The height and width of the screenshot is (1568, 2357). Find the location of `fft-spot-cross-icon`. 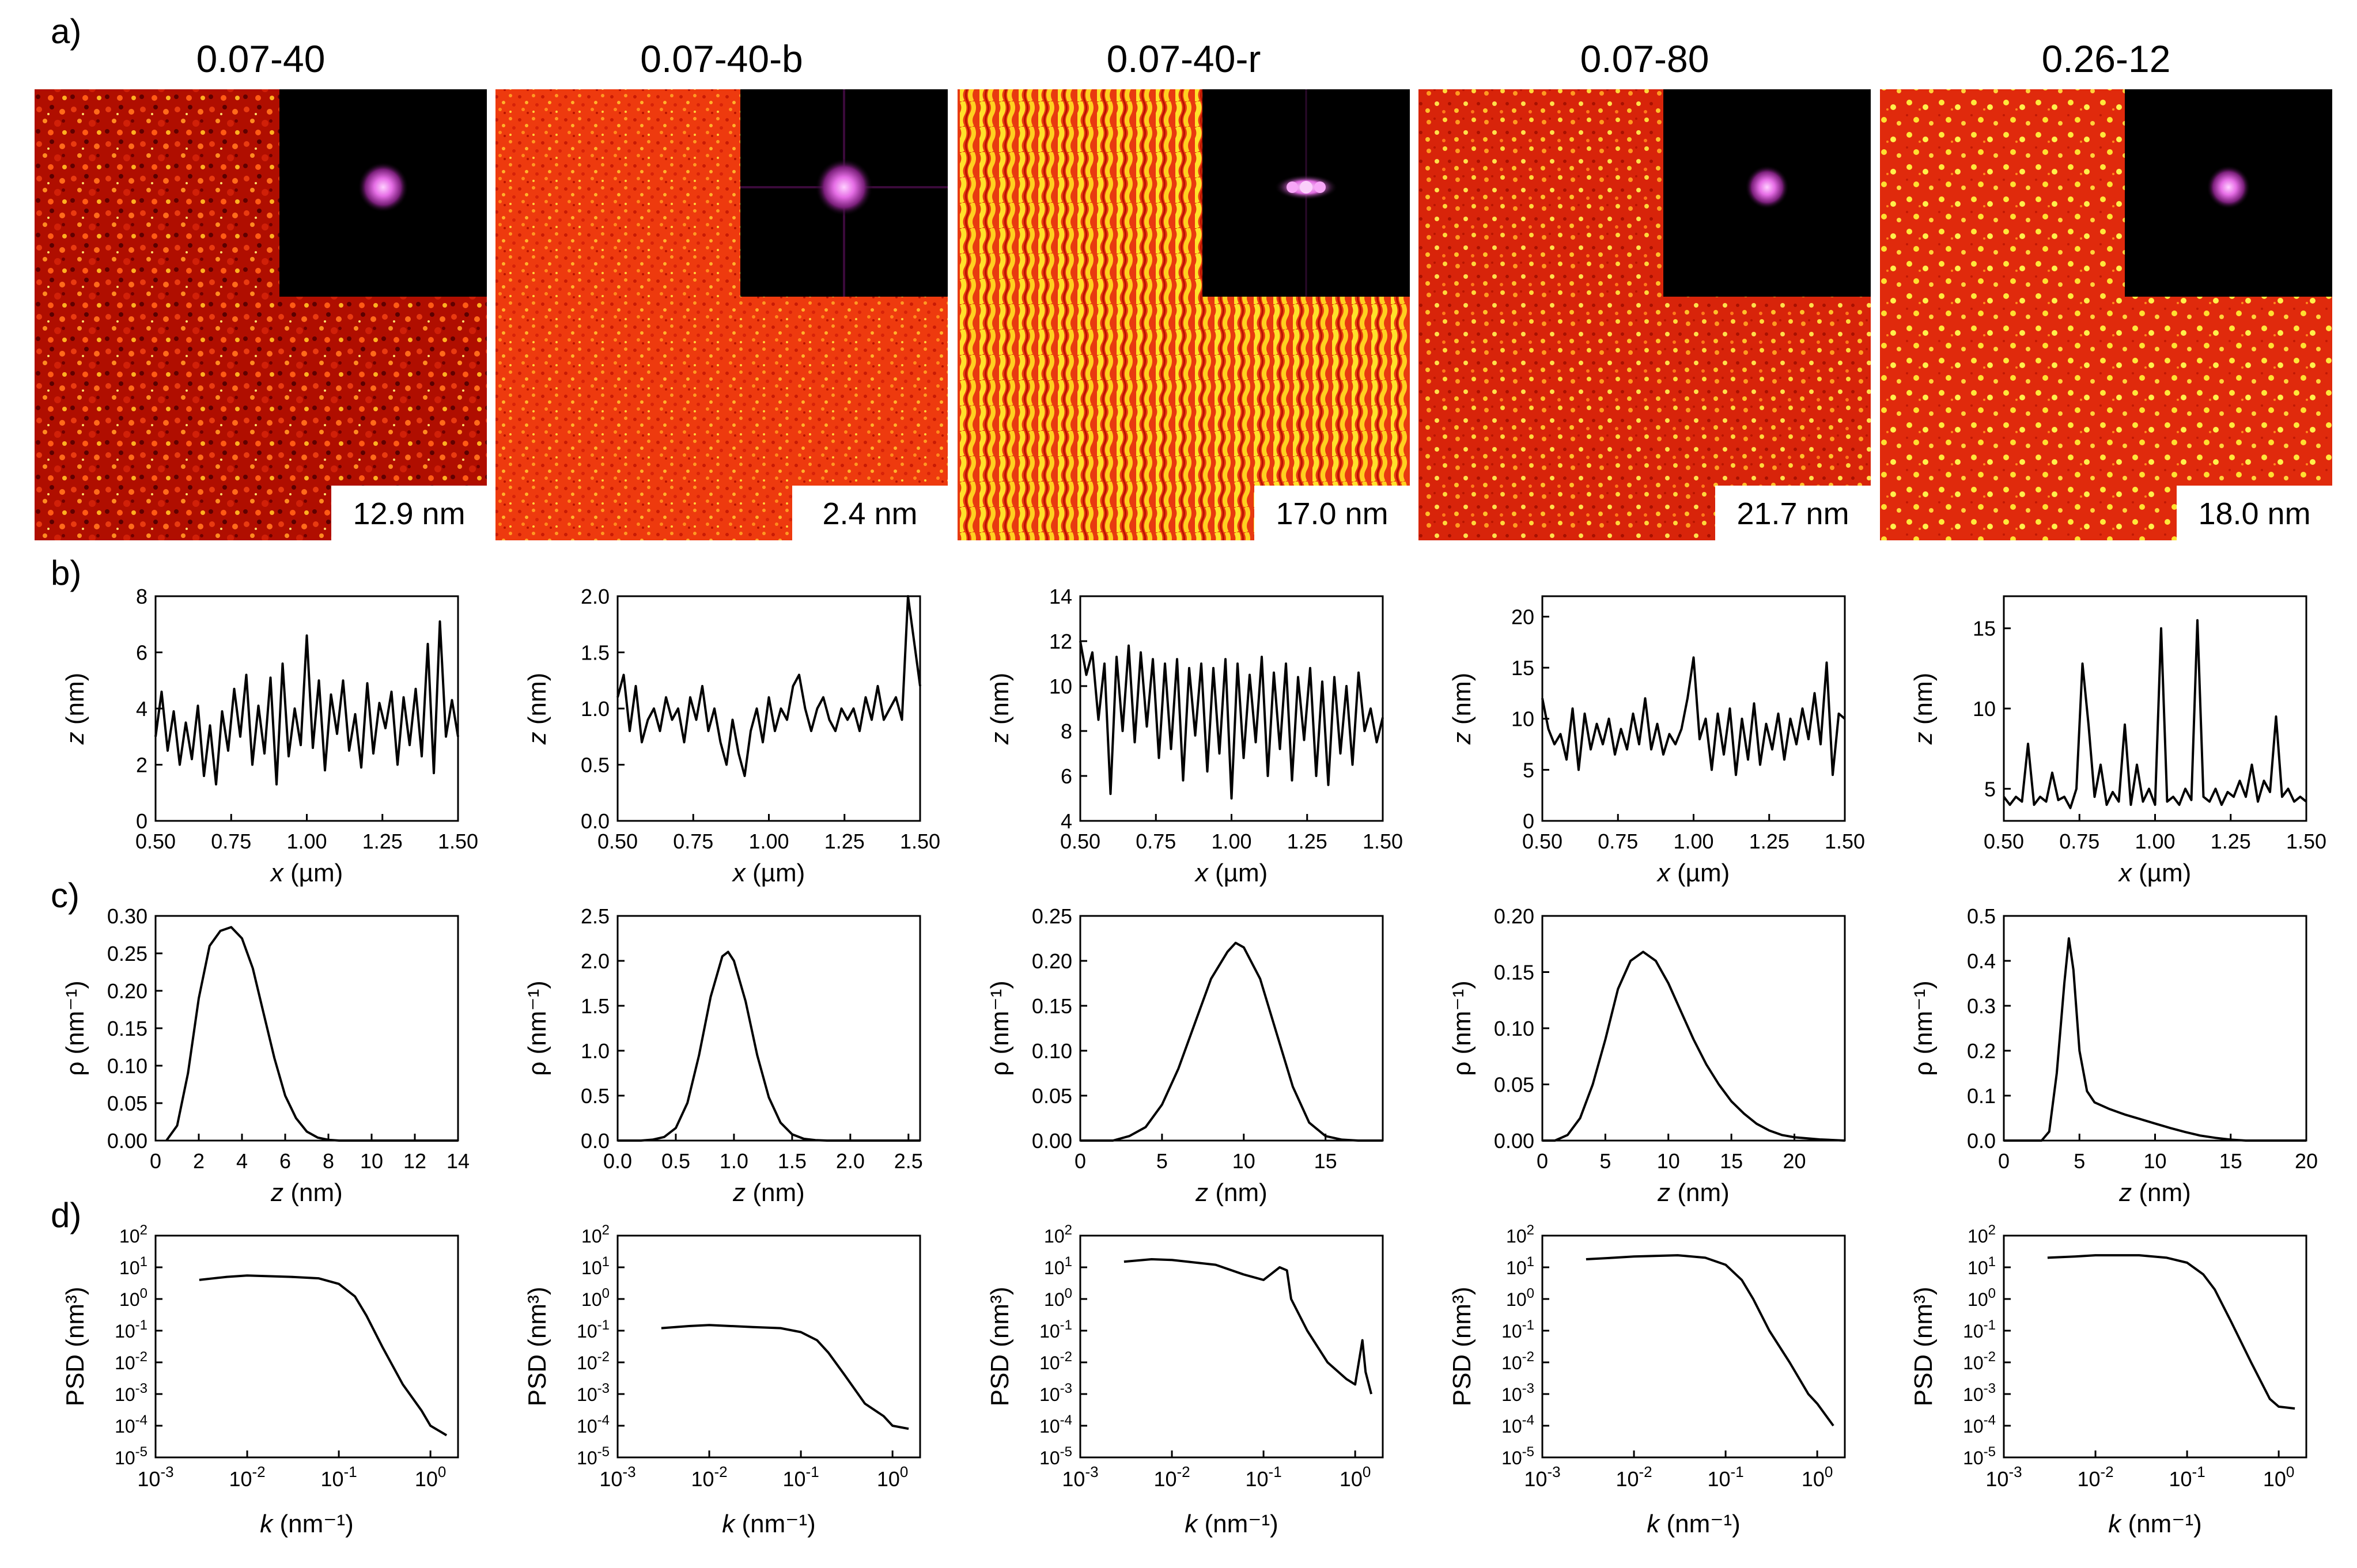

fft-spot-cross-icon is located at coordinates (844, 193).